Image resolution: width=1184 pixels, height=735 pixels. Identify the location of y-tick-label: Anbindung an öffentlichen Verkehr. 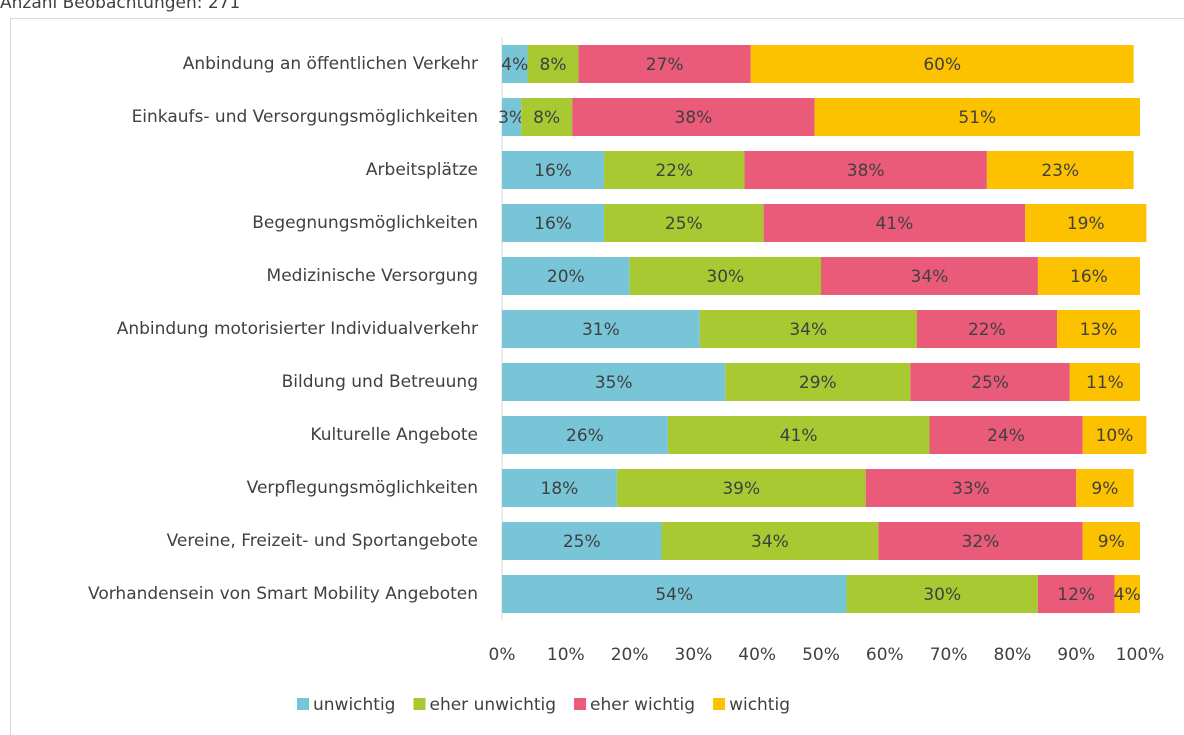
(330, 64).